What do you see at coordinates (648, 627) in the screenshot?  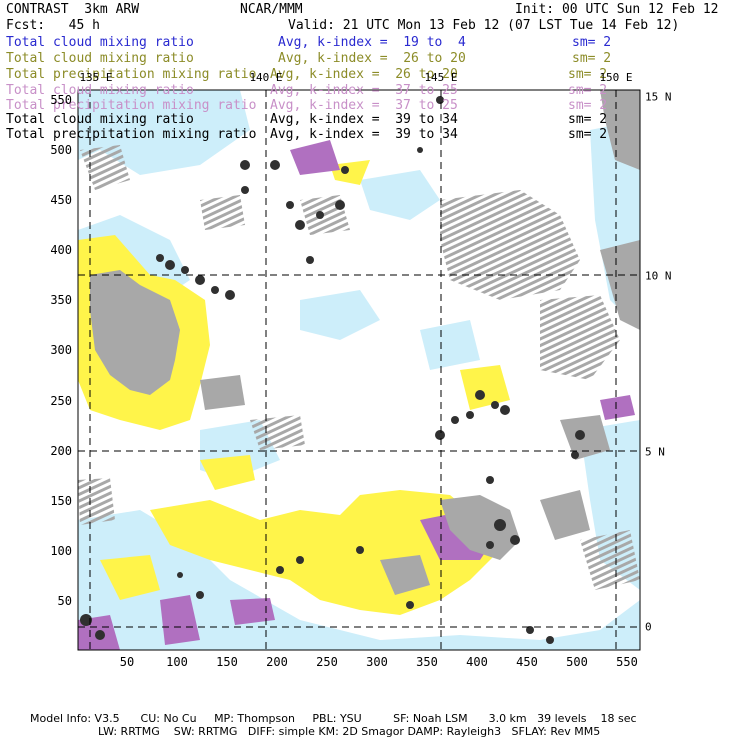 I see `lat-label: 0` at bounding box center [648, 627].